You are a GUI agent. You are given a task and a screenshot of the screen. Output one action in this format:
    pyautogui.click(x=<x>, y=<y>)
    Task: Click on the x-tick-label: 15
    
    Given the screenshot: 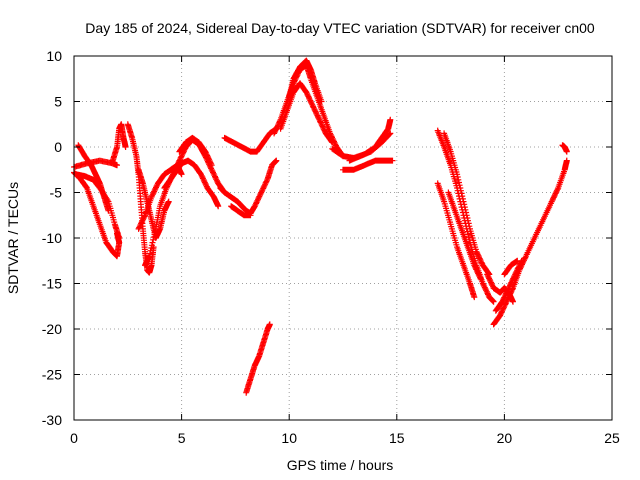 What is the action you would take?
    pyautogui.click(x=397, y=438)
    